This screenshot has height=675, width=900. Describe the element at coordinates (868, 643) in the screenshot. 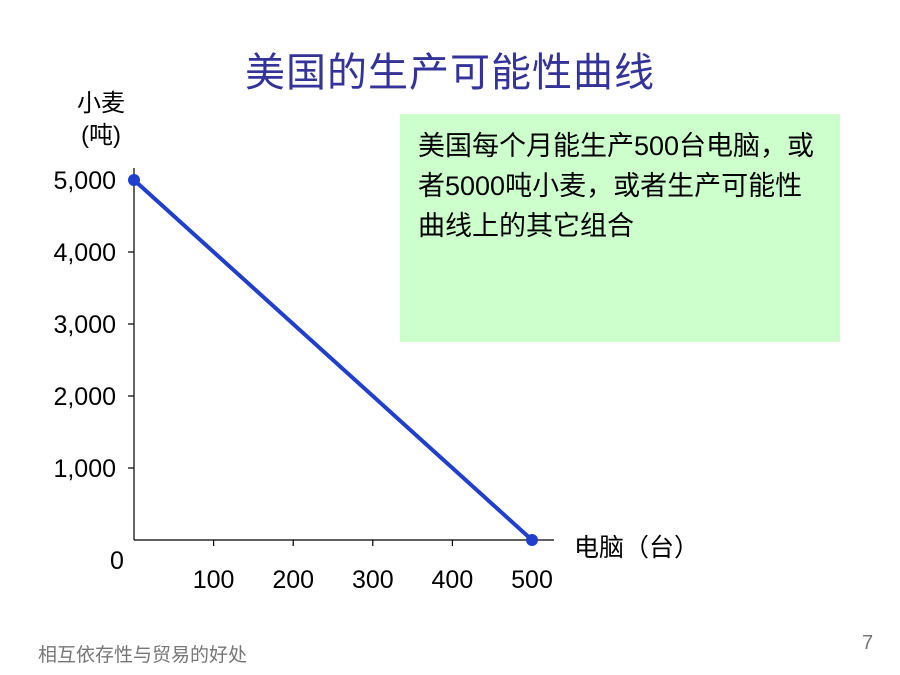

I see `page-number: 7` at that location.